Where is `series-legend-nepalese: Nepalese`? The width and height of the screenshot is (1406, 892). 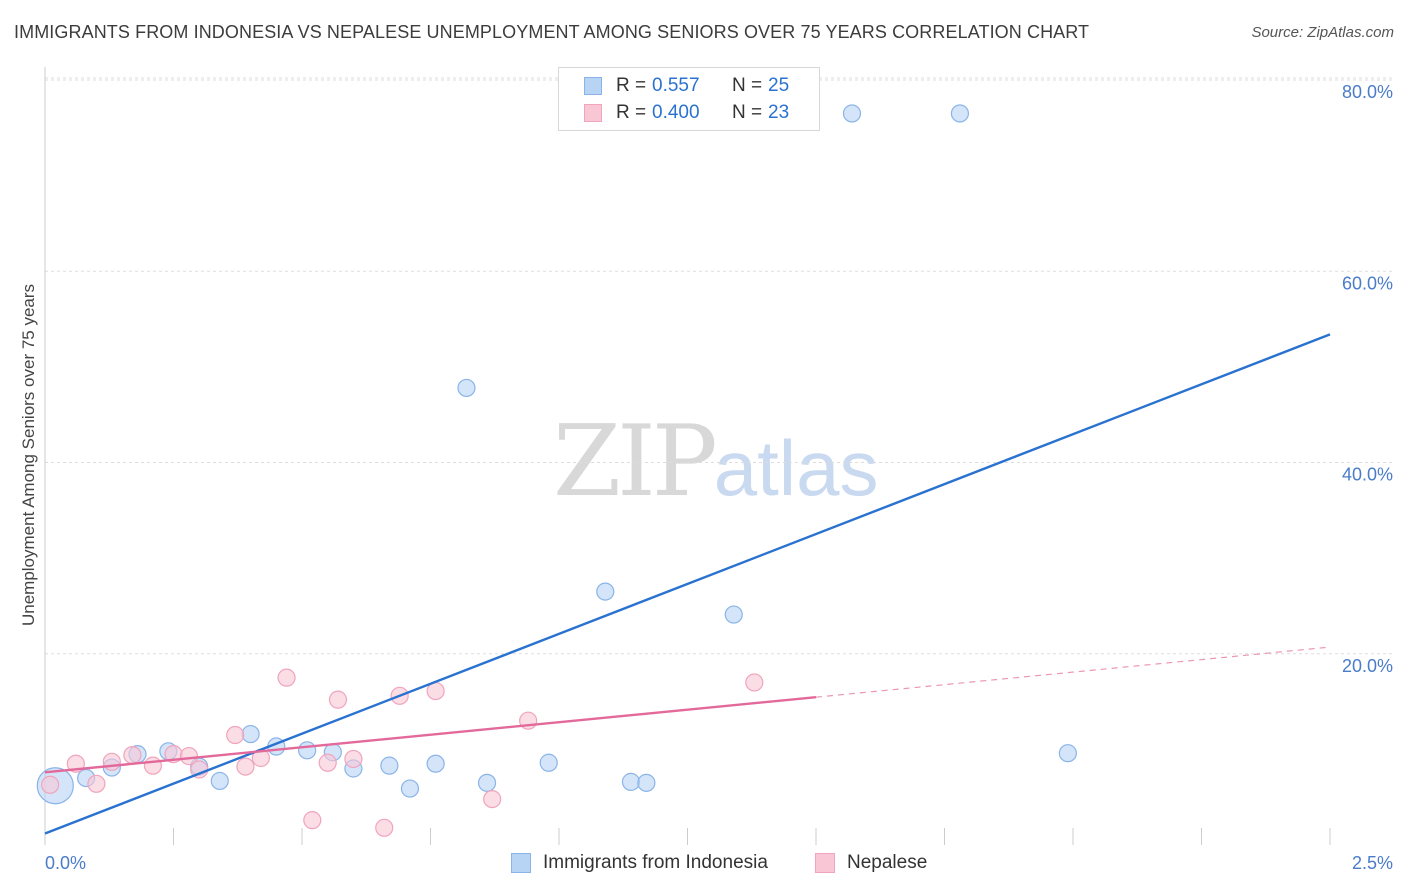 series-legend-nepalese: Nepalese is located at coordinates (871, 863).